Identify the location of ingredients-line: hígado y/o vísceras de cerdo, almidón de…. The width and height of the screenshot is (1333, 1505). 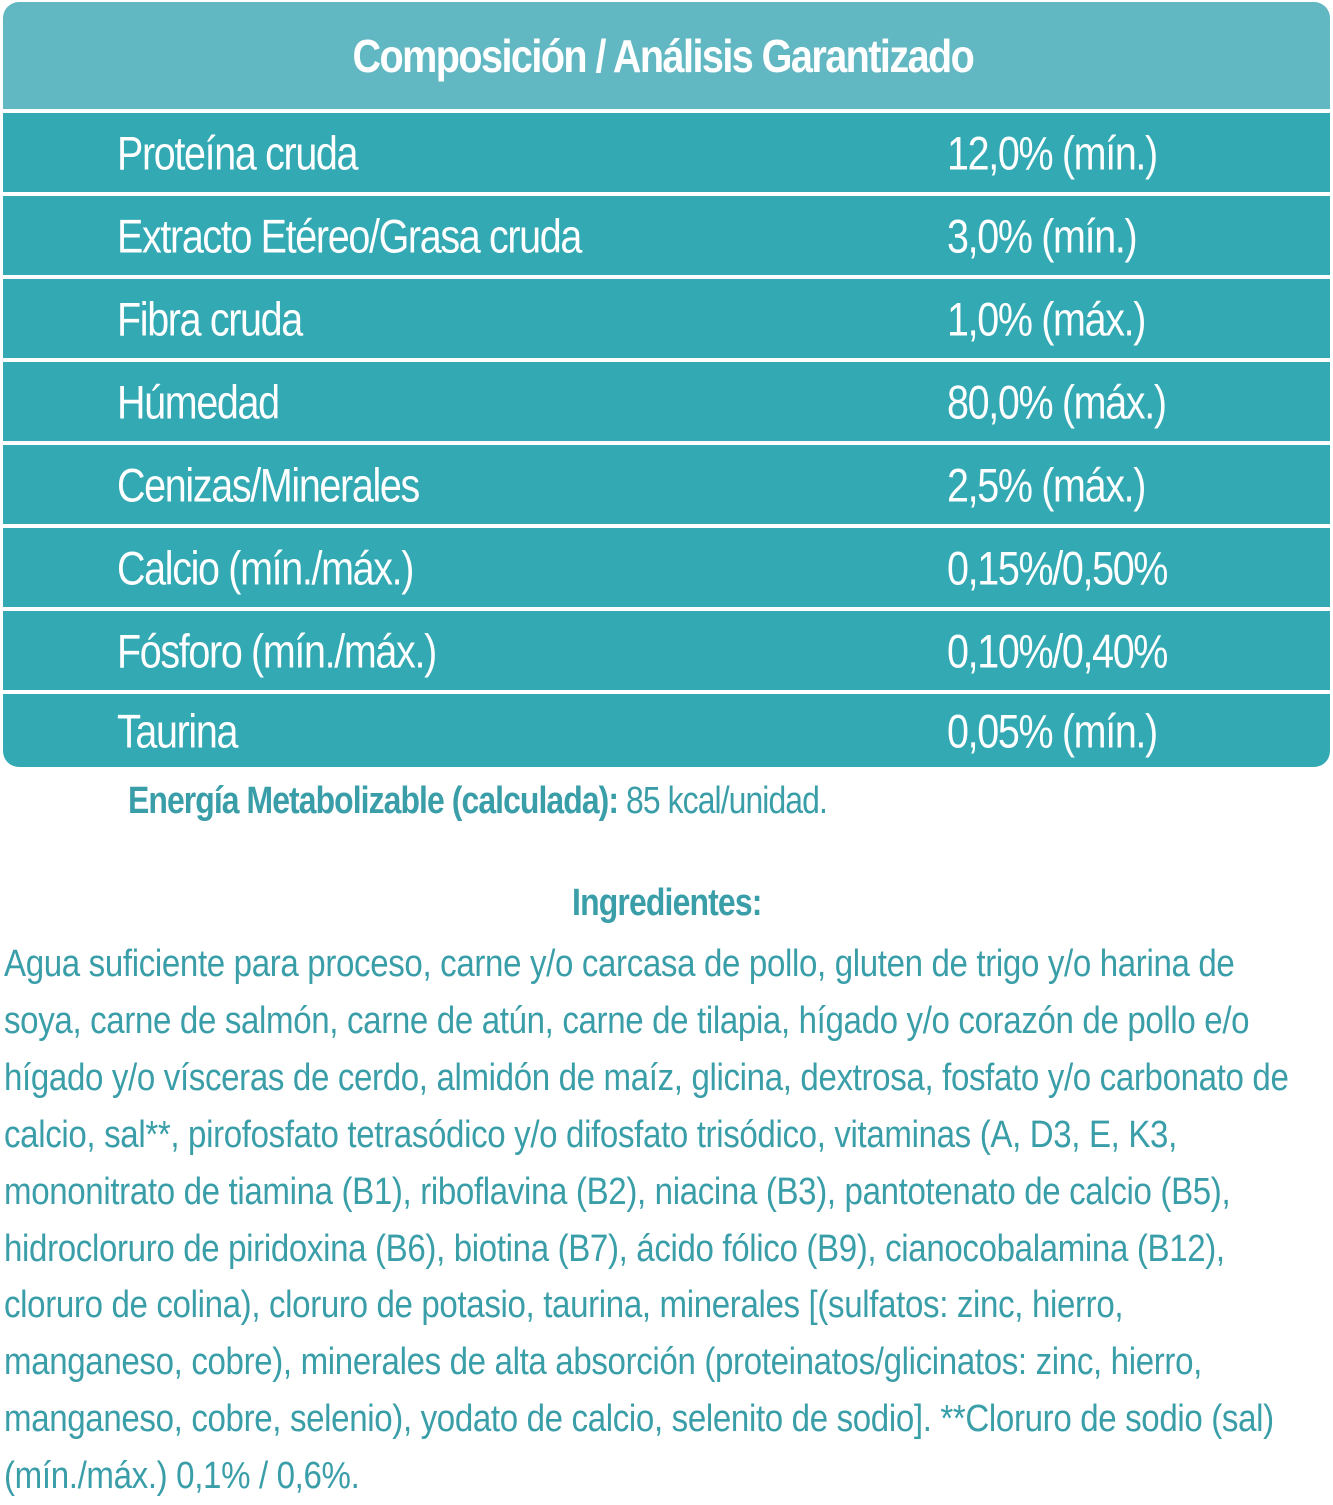
(646, 1077).